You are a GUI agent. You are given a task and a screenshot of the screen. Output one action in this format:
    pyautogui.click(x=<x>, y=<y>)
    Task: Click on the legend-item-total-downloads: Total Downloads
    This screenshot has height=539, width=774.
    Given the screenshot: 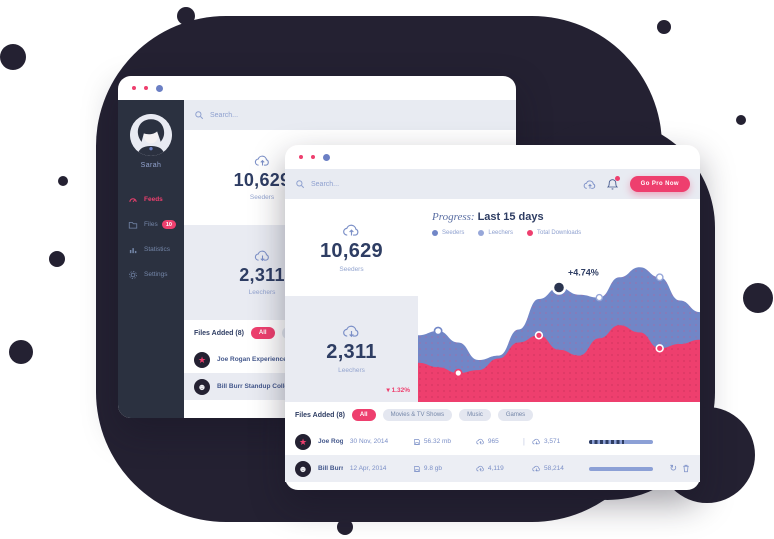 What is the action you would take?
    pyautogui.click(x=554, y=233)
    